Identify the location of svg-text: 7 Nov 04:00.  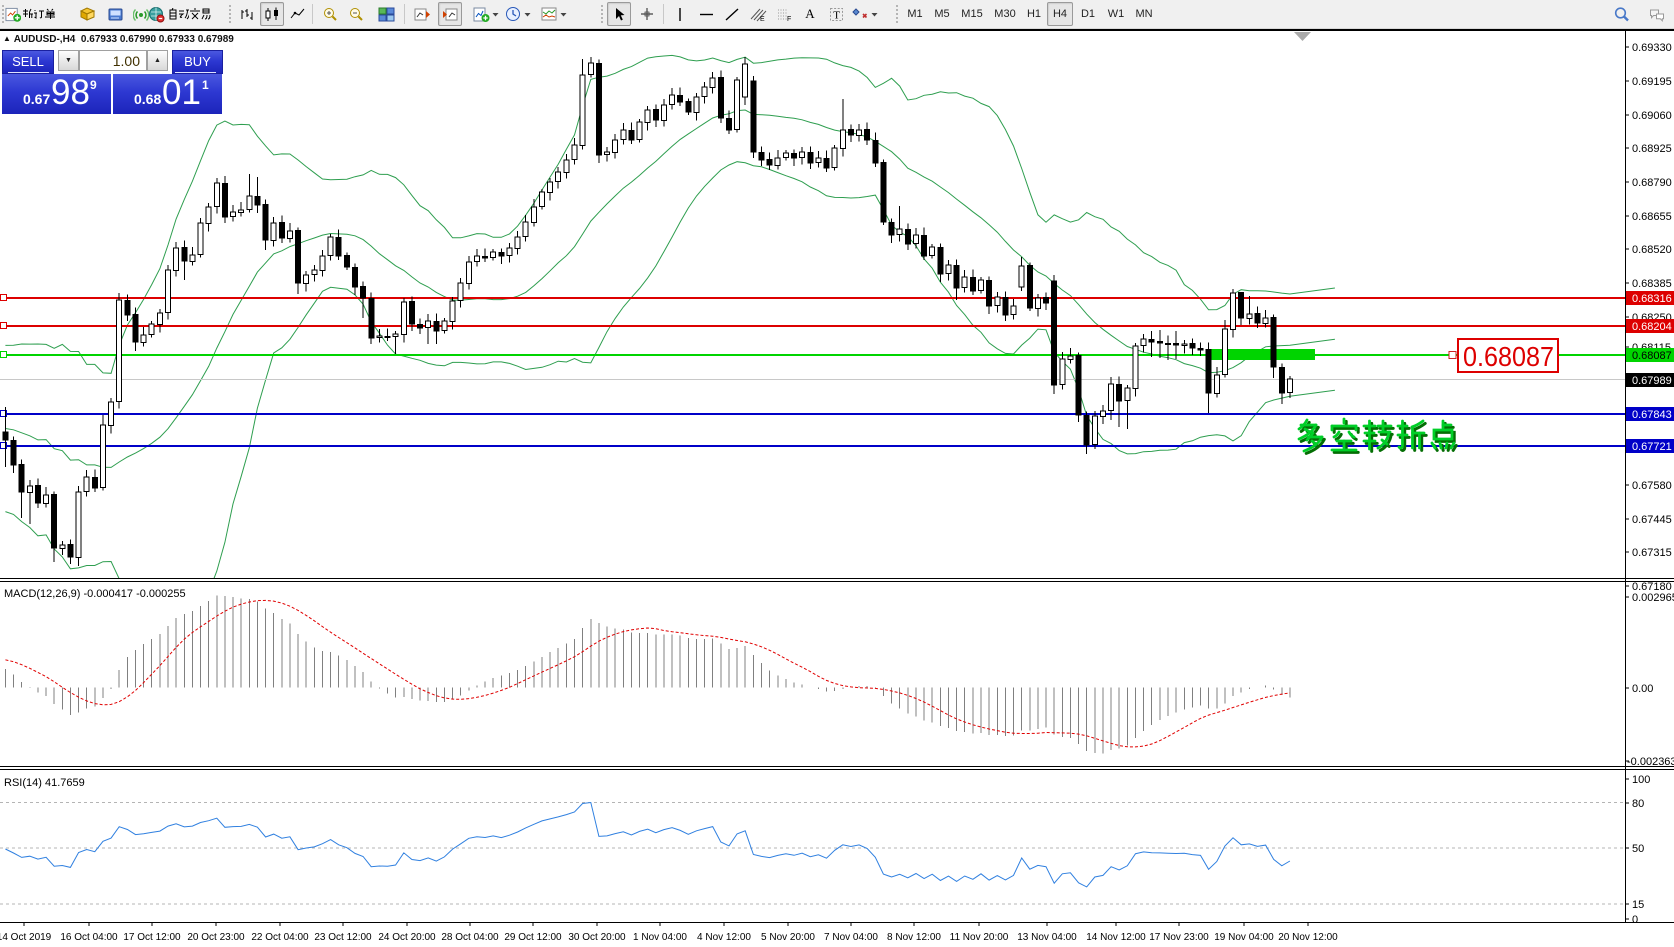
(851, 937).